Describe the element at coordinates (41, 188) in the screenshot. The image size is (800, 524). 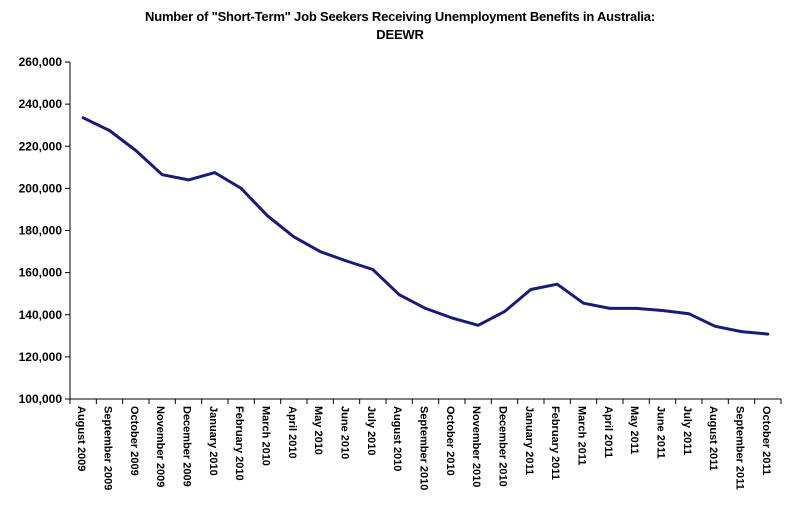
I see `y-tick-label: 200,000` at that location.